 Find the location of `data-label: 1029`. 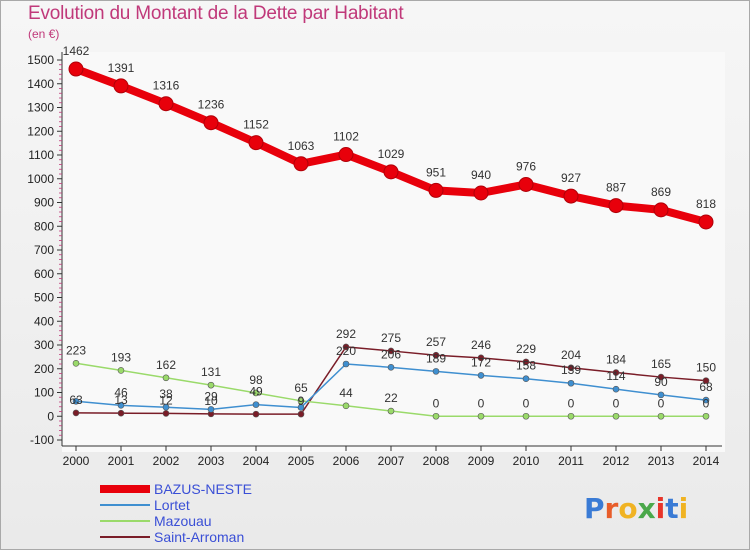

data-label: 1029 is located at coordinates (391, 154).